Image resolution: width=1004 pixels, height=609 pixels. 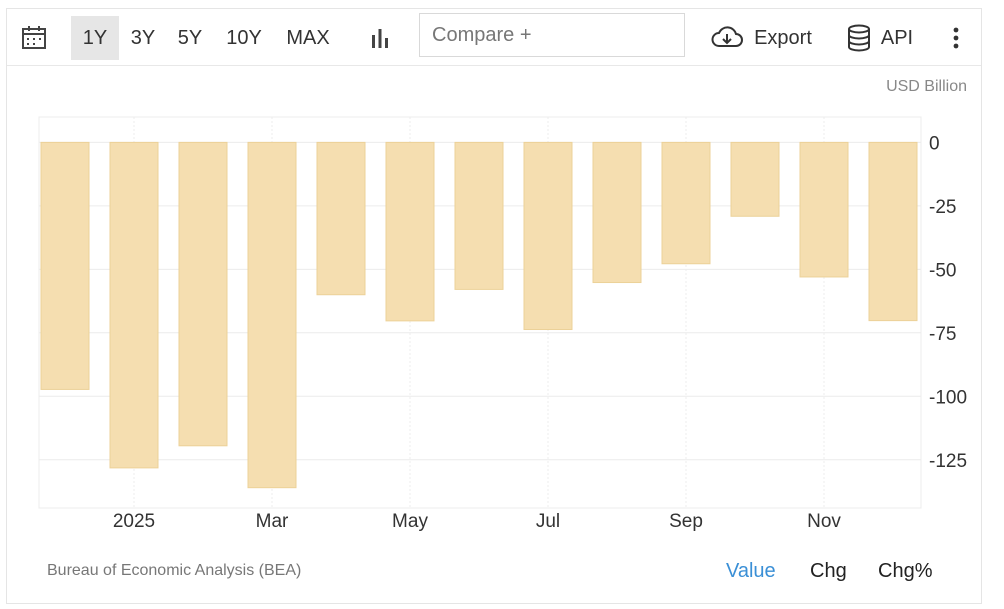 I want to click on y-tick-label: -125, so click(x=948, y=461).